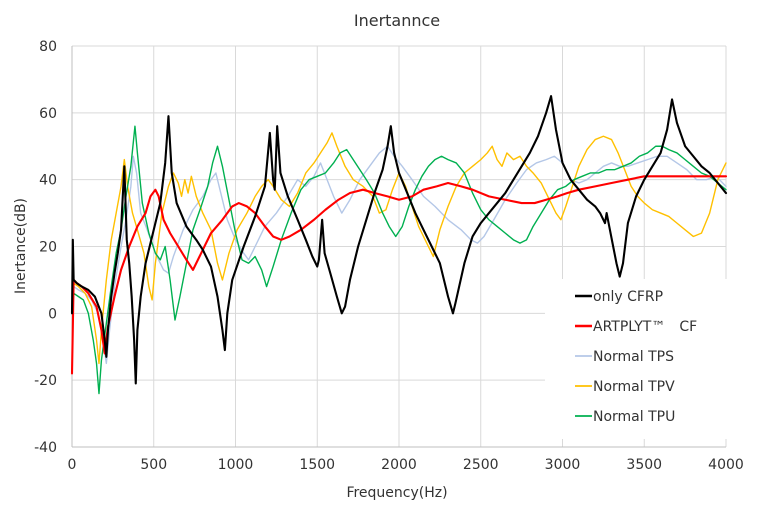  Describe the element at coordinates (52, 314) in the screenshot. I see `y-tick-label: 0` at that location.